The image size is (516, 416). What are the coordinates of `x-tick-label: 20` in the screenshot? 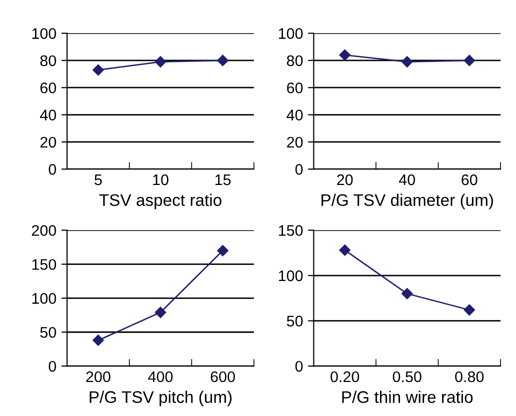 It's located at (345, 180).